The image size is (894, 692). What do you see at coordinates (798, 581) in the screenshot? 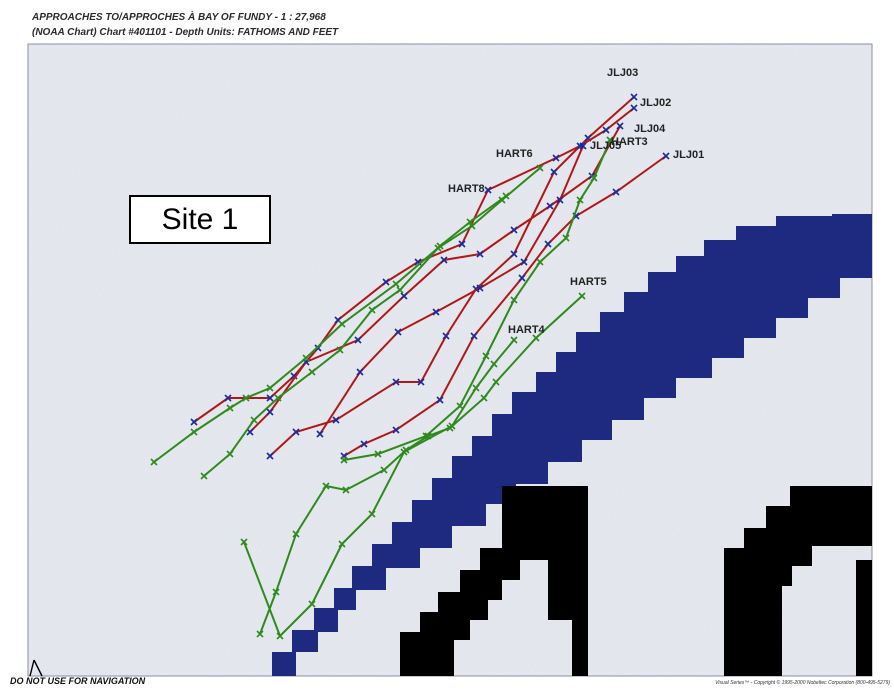
I see `land-mass-right` at bounding box center [798, 581].